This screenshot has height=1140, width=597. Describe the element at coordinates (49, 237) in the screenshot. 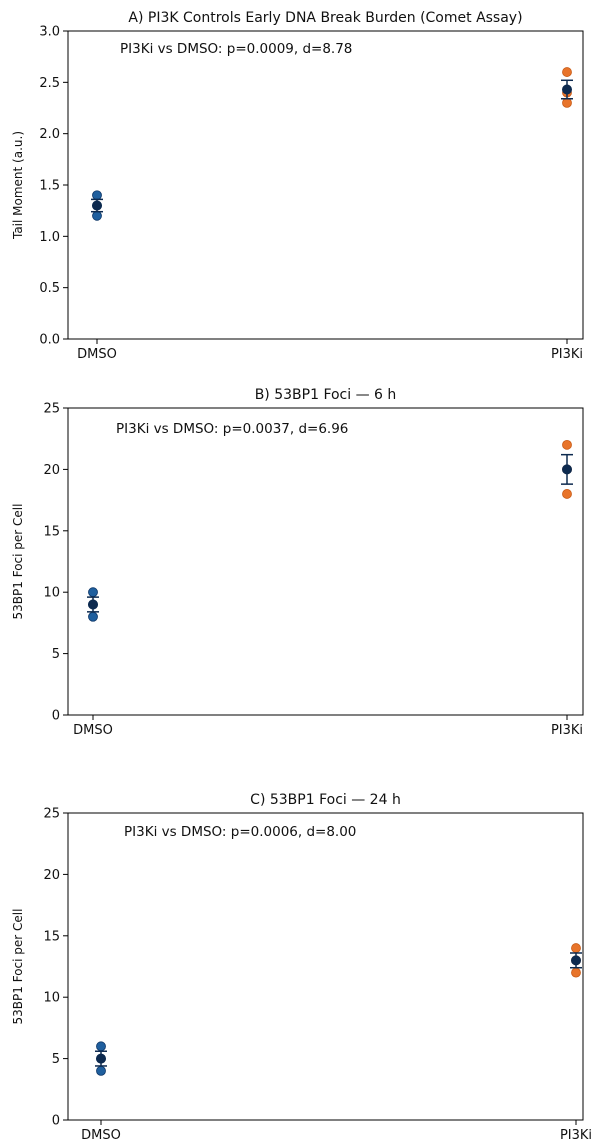

I see `y-tick-label: 1.0` at that location.